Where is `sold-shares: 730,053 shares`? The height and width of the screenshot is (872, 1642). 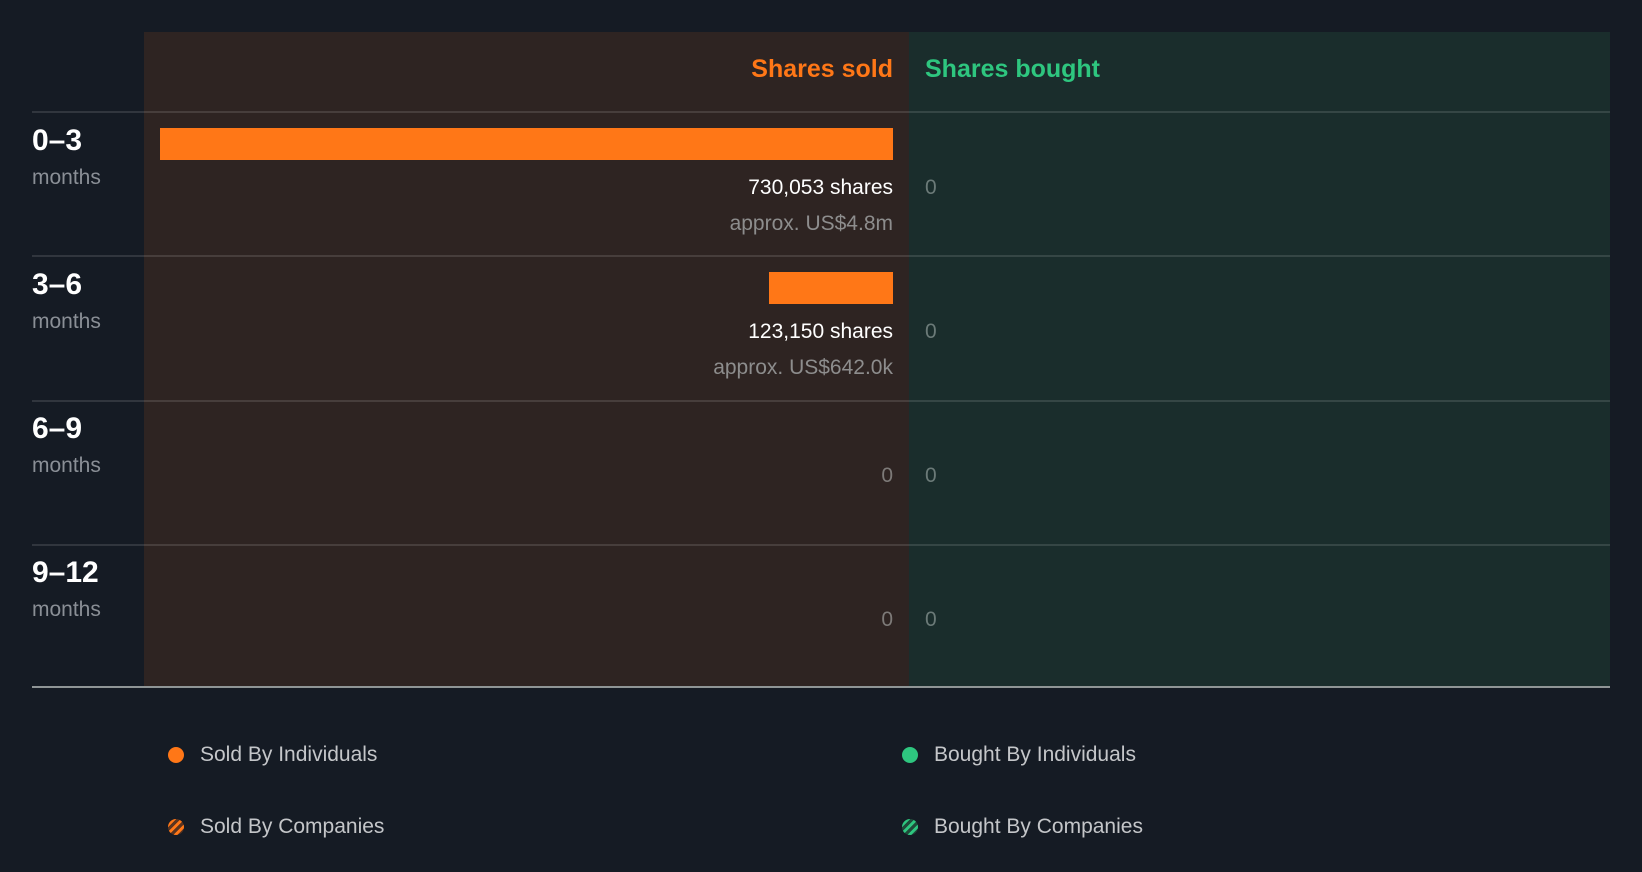 sold-shares: 730,053 shares is located at coordinates (820, 187).